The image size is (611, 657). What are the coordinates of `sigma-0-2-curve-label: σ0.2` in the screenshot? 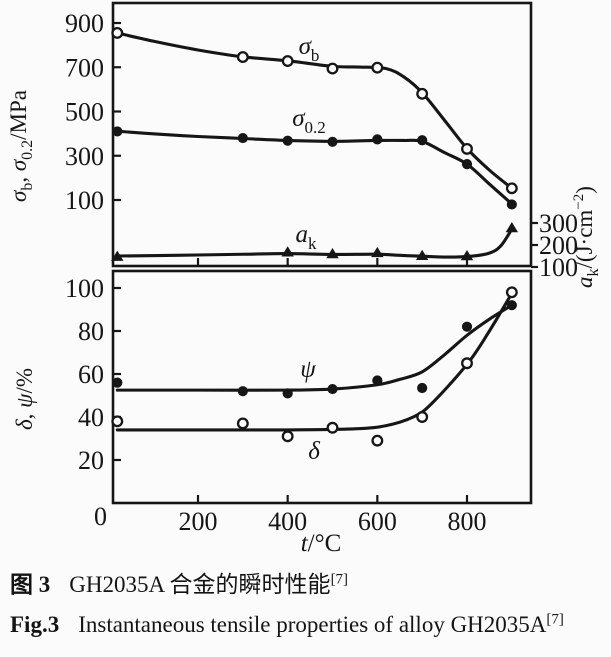 It's located at (309, 121).